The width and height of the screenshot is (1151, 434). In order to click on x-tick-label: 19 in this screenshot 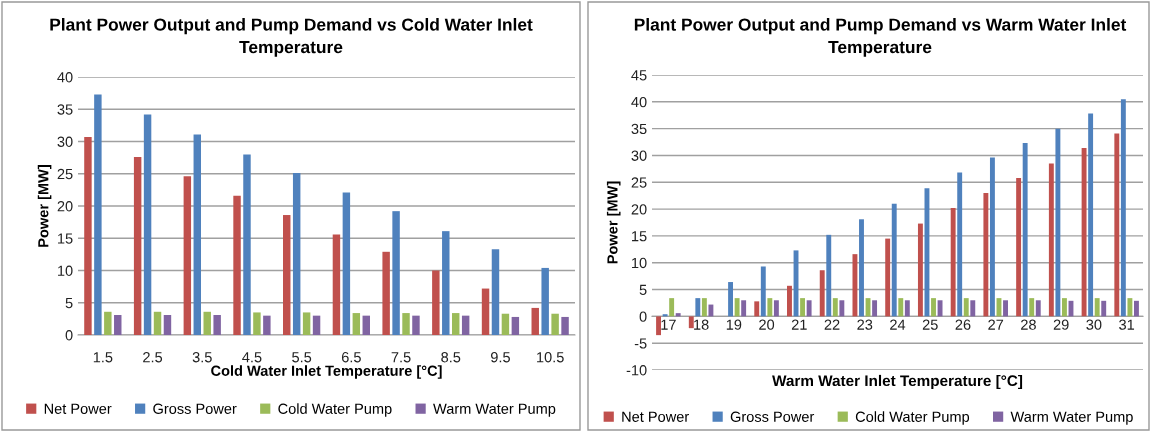, I will do `click(734, 324)`.